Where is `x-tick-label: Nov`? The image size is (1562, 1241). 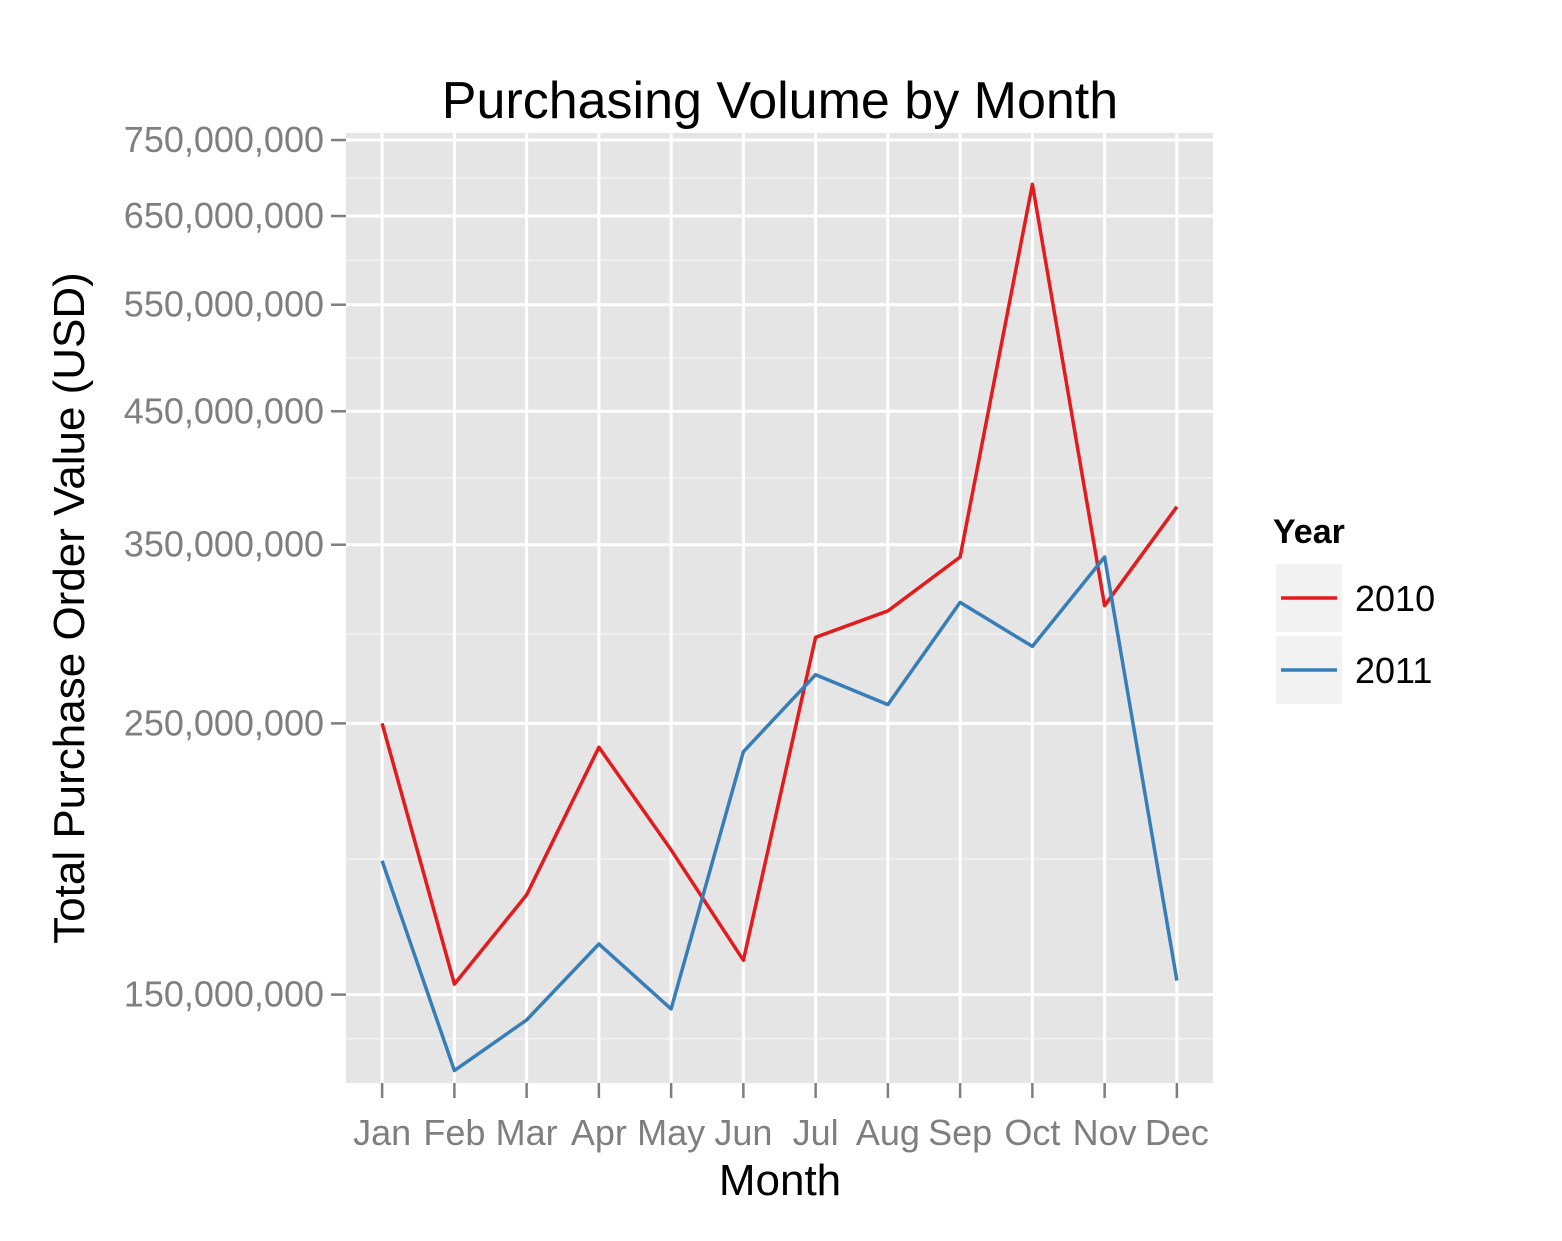 x-tick-label: Nov is located at coordinates (1105, 1132).